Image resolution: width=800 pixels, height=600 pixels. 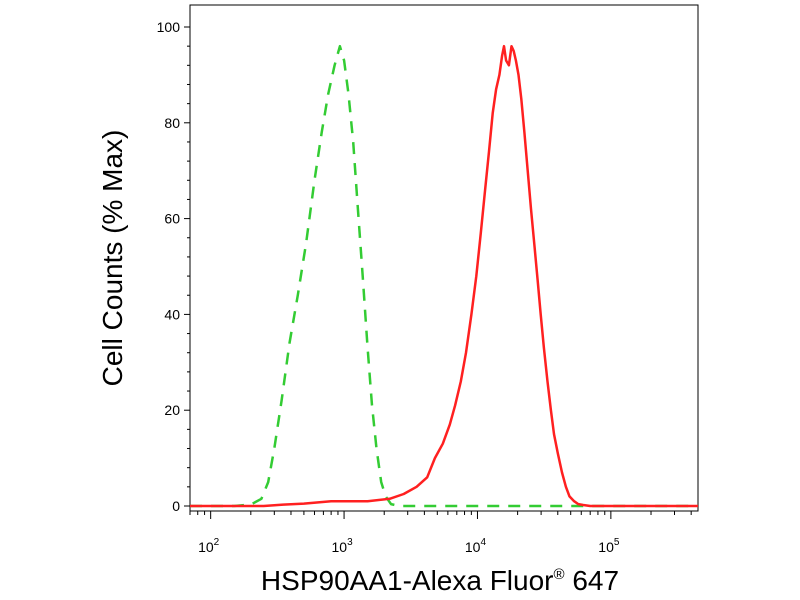 What do you see at coordinates (592, 580) in the screenshot?
I see `x-axis-title-suffix: 647` at bounding box center [592, 580].